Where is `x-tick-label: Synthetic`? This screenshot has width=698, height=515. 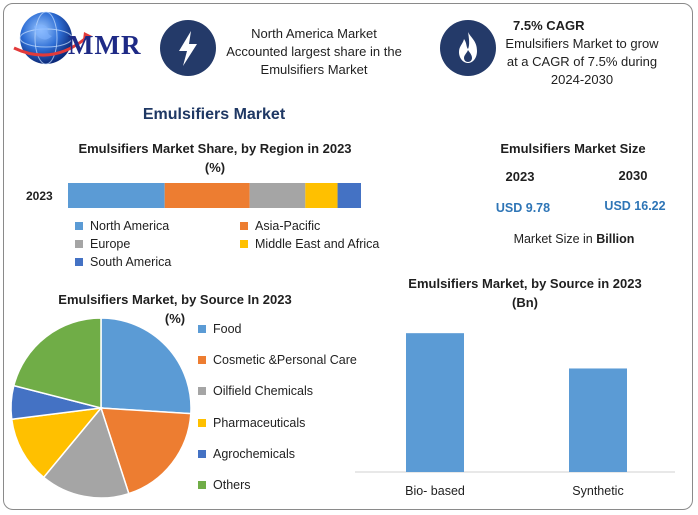 x-tick-label: Synthetic is located at coordinates (597, 491).